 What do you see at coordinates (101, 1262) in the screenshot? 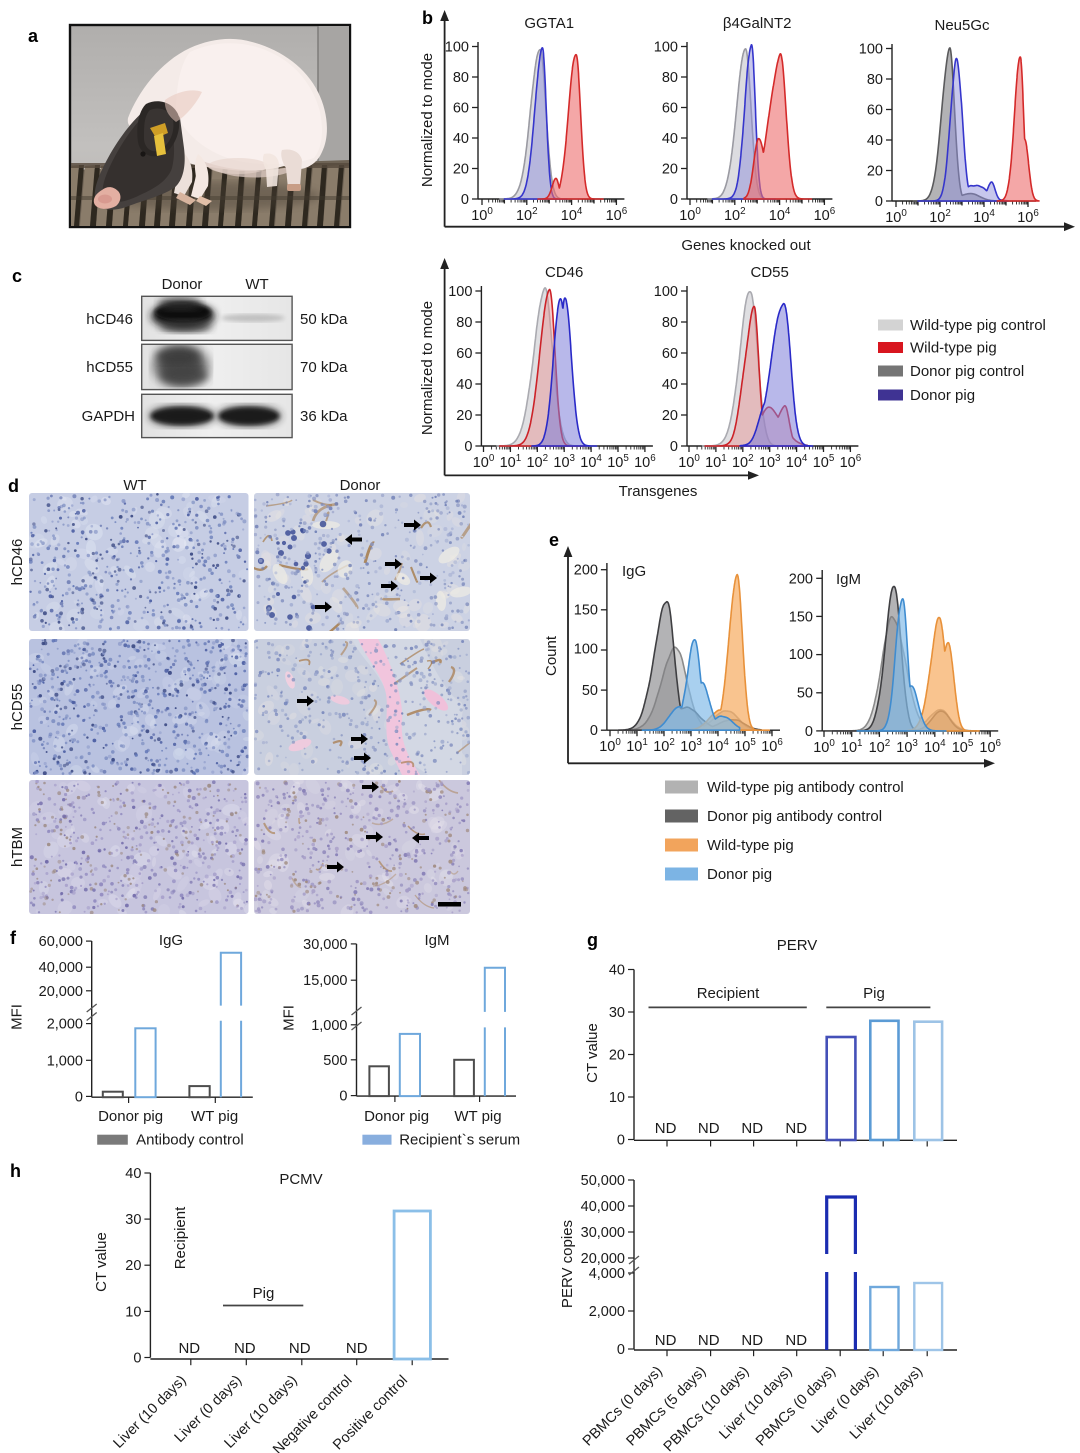
I see `svg-text: CT value` at bounding box center [101, 1262].